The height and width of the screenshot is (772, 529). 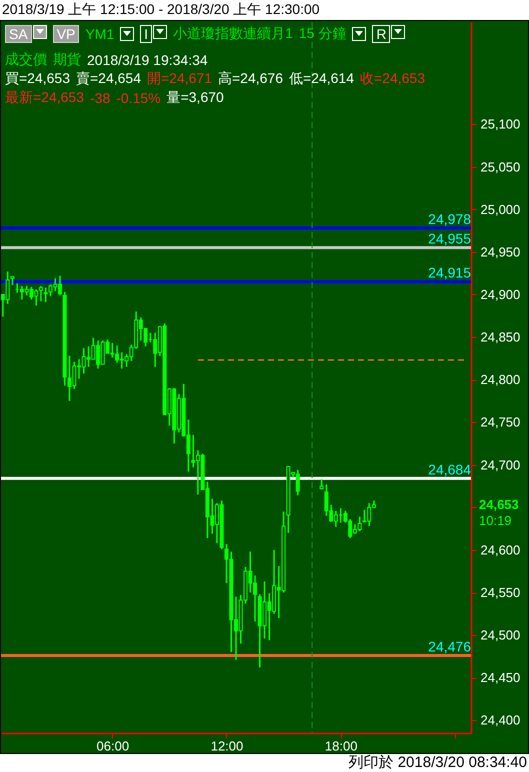 I want to click on annotation: 2018/3/19 19:34:34, so click(x=147, y=60).